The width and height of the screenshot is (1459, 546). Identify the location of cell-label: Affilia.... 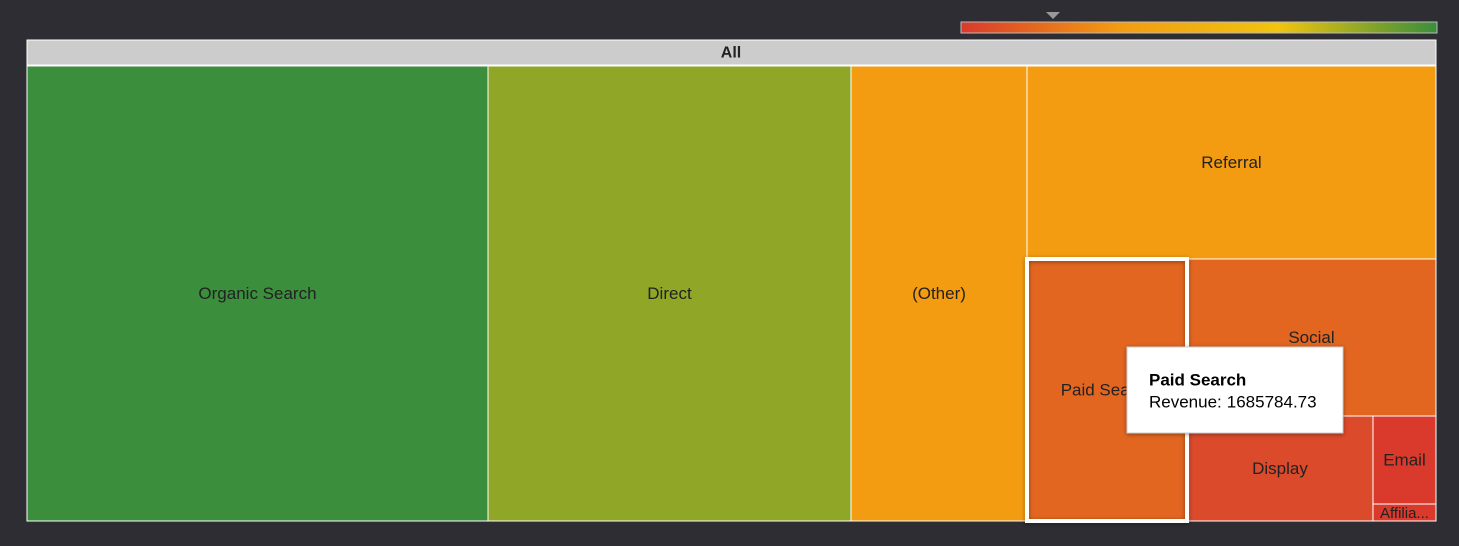
(1404, 513).